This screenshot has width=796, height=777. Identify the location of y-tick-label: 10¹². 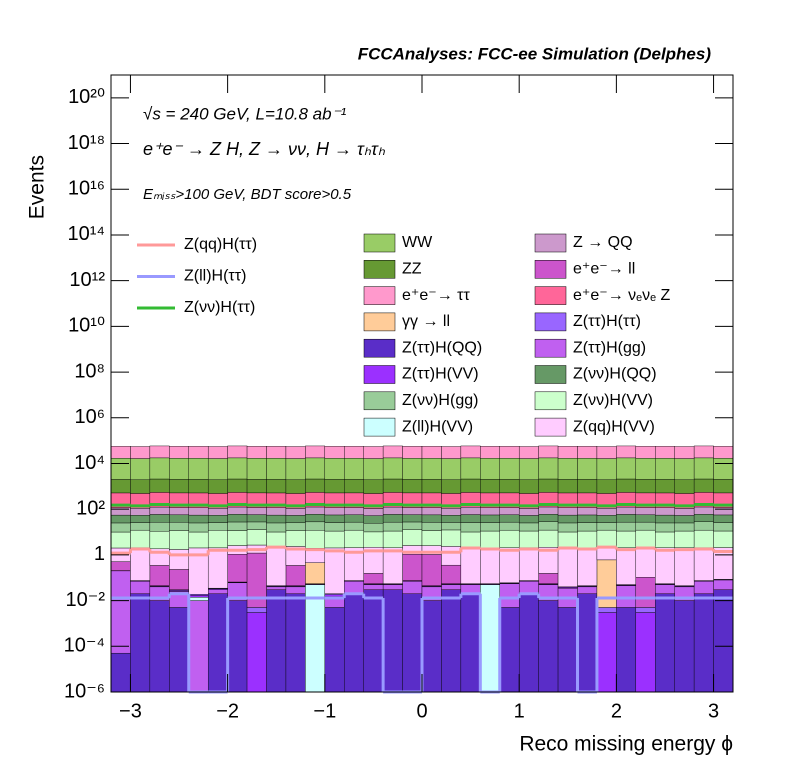
(87, 280).